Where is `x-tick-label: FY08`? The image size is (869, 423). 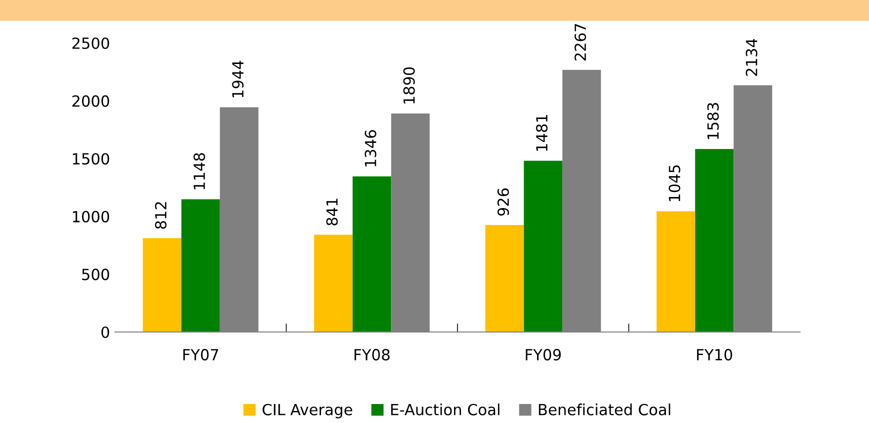 x-tick-label: FY08 is located at coordinates (372, 354).